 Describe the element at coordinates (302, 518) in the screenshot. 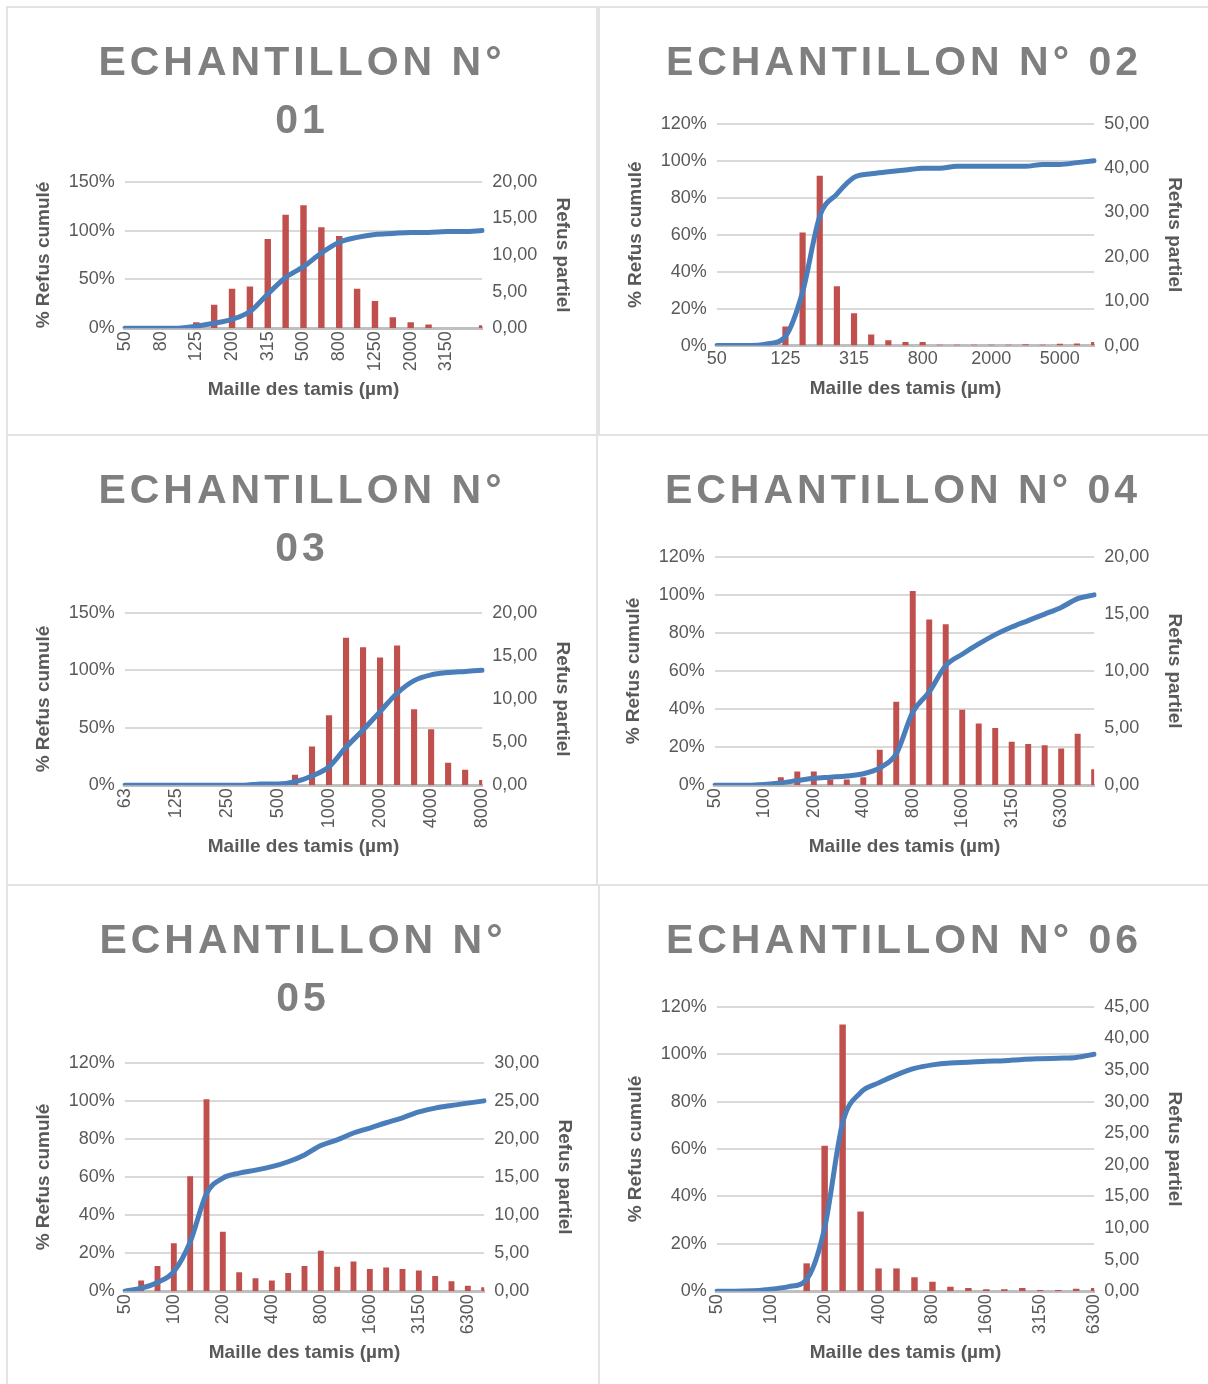

I see `chart-title: ECHANTILLON N° 03` at that location.